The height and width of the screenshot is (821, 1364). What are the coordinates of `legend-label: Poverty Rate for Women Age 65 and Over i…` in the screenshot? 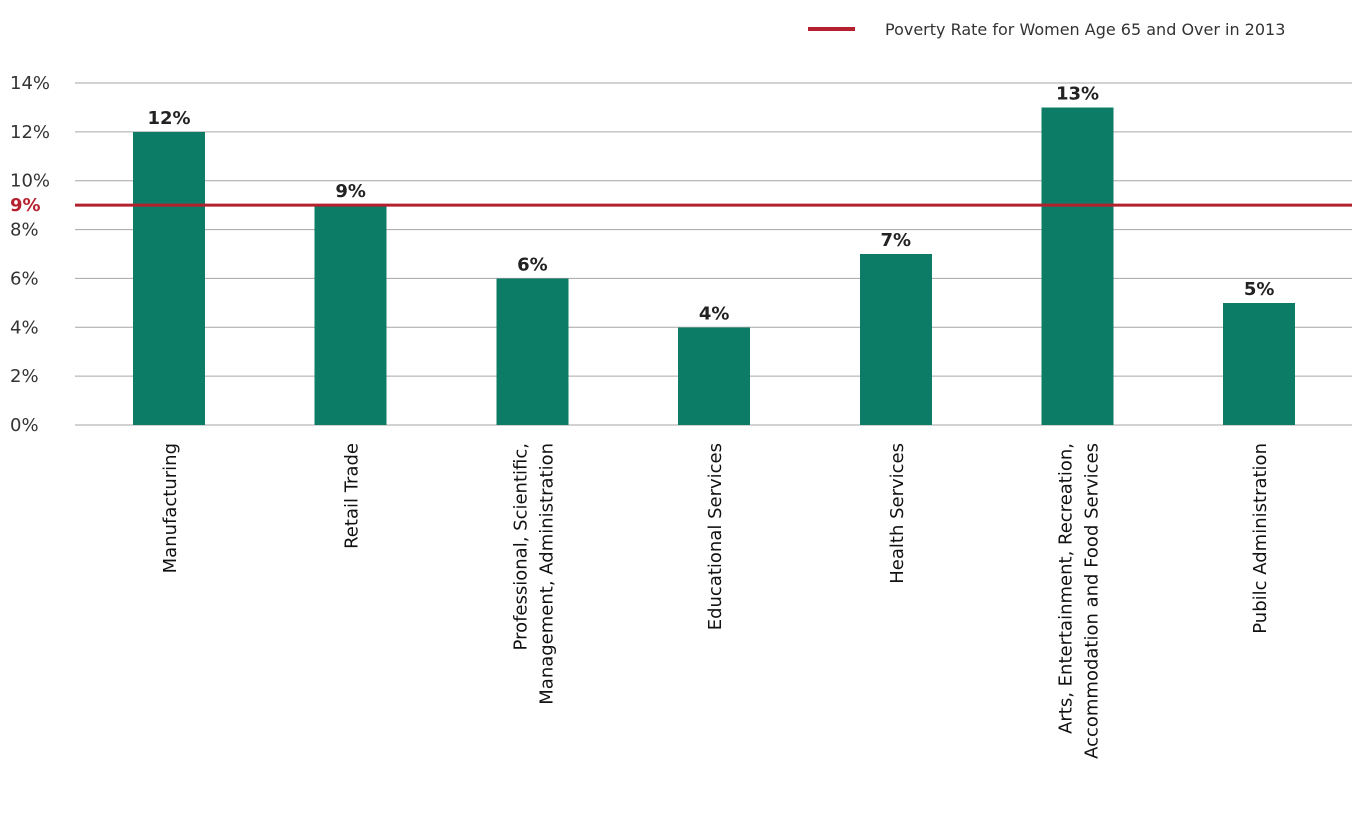 It's located at (1085, 29).